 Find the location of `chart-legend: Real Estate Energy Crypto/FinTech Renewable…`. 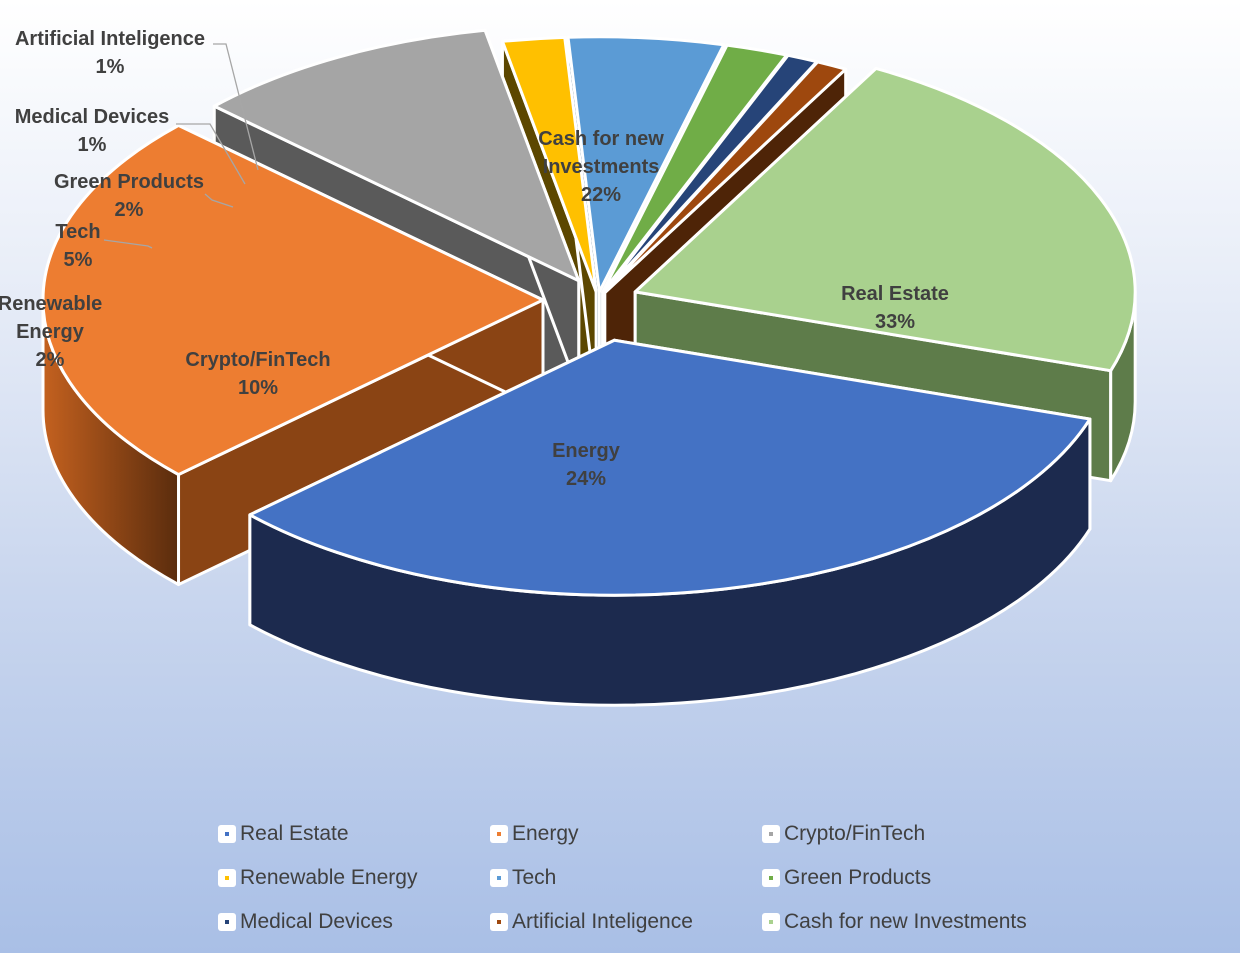

chart-legend: Real Estate Energy Crypto/FinTech Renewable… is located at coordinates (698, 882).